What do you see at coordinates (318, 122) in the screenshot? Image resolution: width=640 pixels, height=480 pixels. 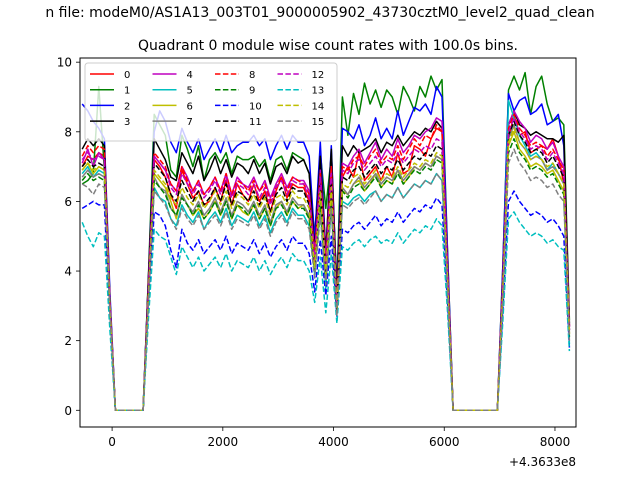 I see `legend-label-15: 15` at bounding box center [318, 122].